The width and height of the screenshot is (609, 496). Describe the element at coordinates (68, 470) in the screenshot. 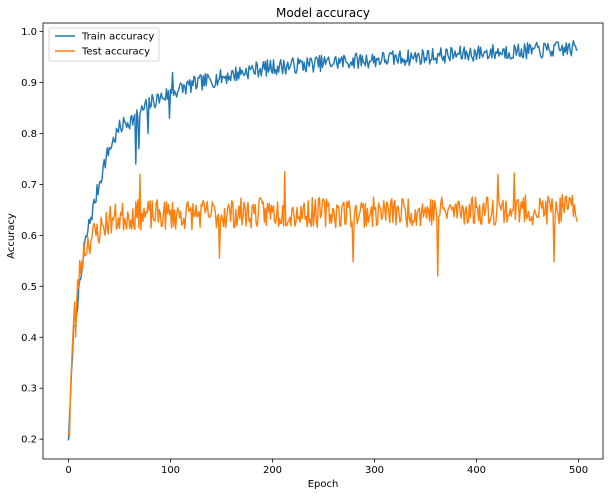

I see `x-tick-label: 0` at that location.